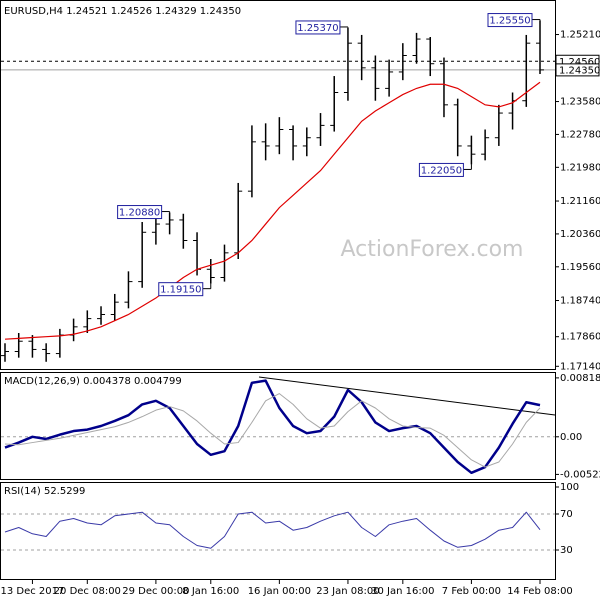 This screenshot has width=600, height=600. Describe the element at coordinates (44, 491) in the screenshot. I see `rsi-title: RSI(14) 52.5299` at that location.